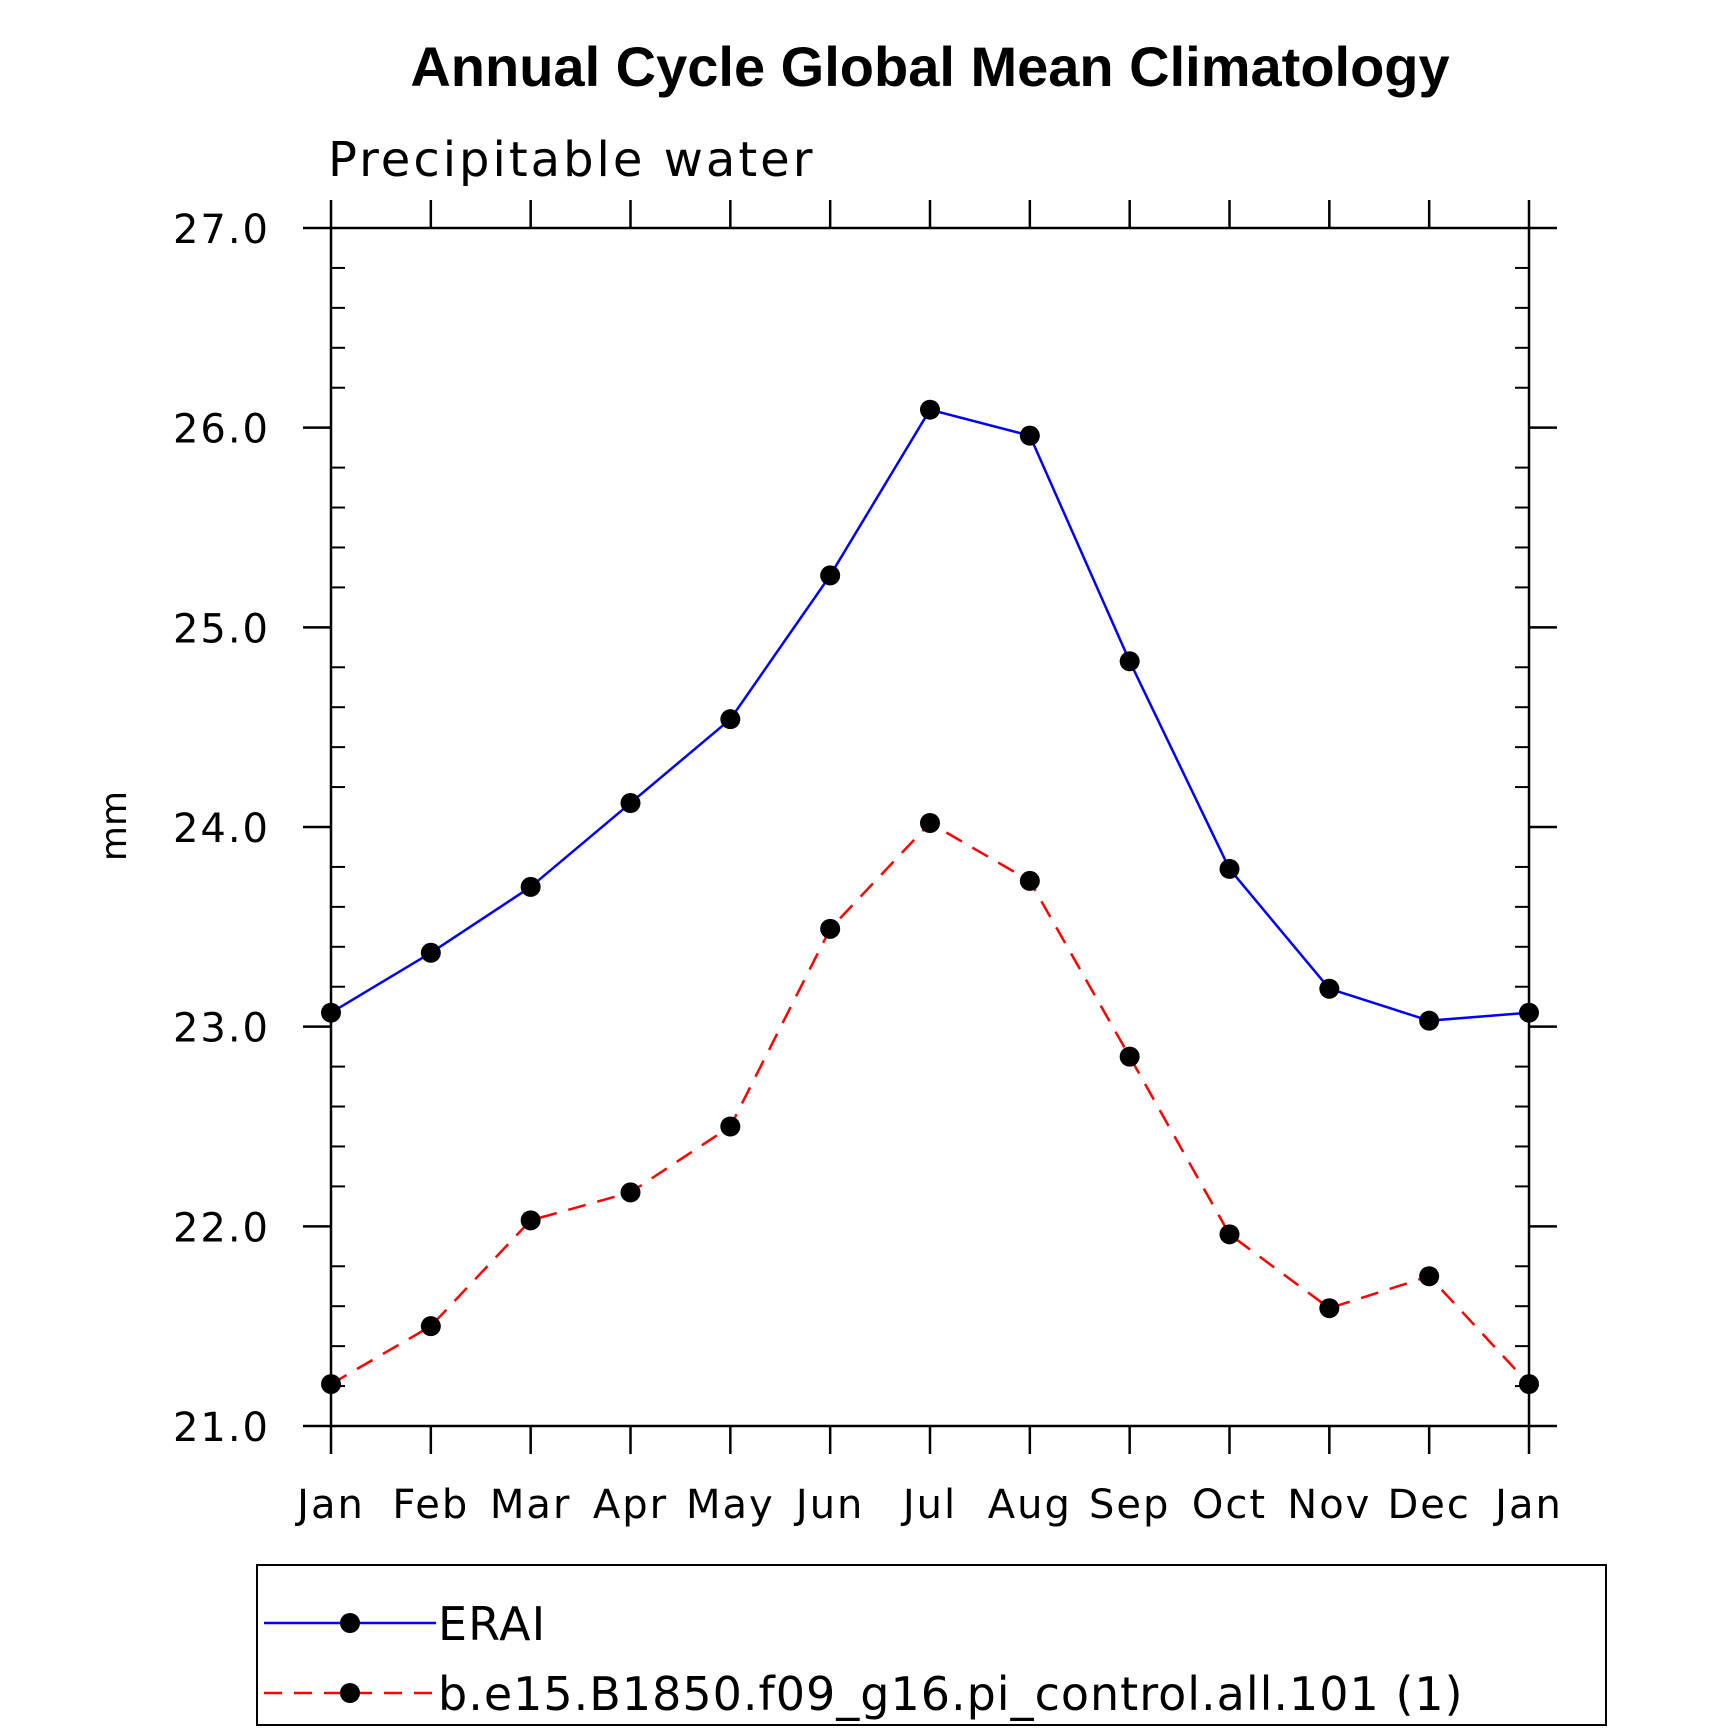 The width and height of the screenshot is (1710, 1729). I want to click on y-tick-label: 26.0, so click(221, 430).